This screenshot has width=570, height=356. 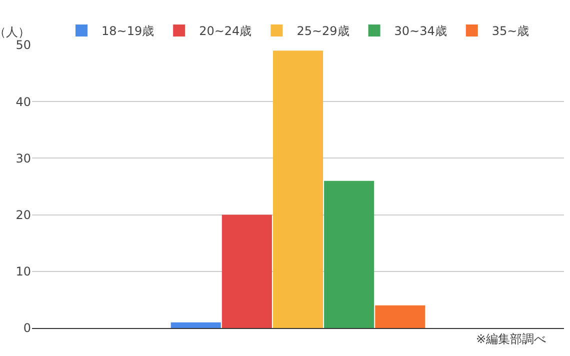 What do you see at coordinates (23, 271) in the screenshot?
I see `y-tick-label: 10` at bounding box center [23, 271].